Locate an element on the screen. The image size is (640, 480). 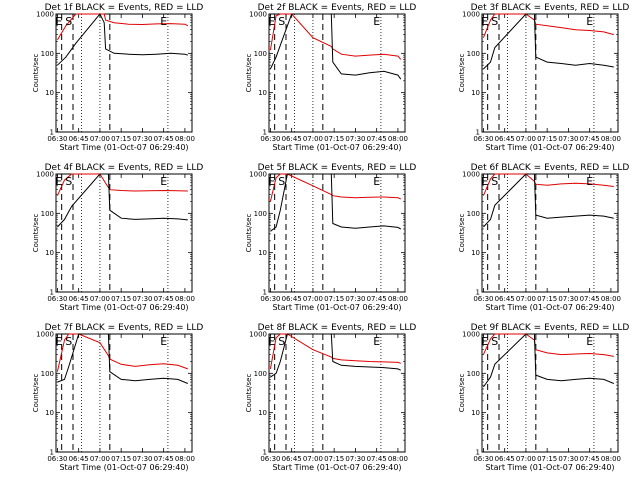
panel-title: Det 2f BLACK = Events, RED = LLD is located at coordinates (337, 8).